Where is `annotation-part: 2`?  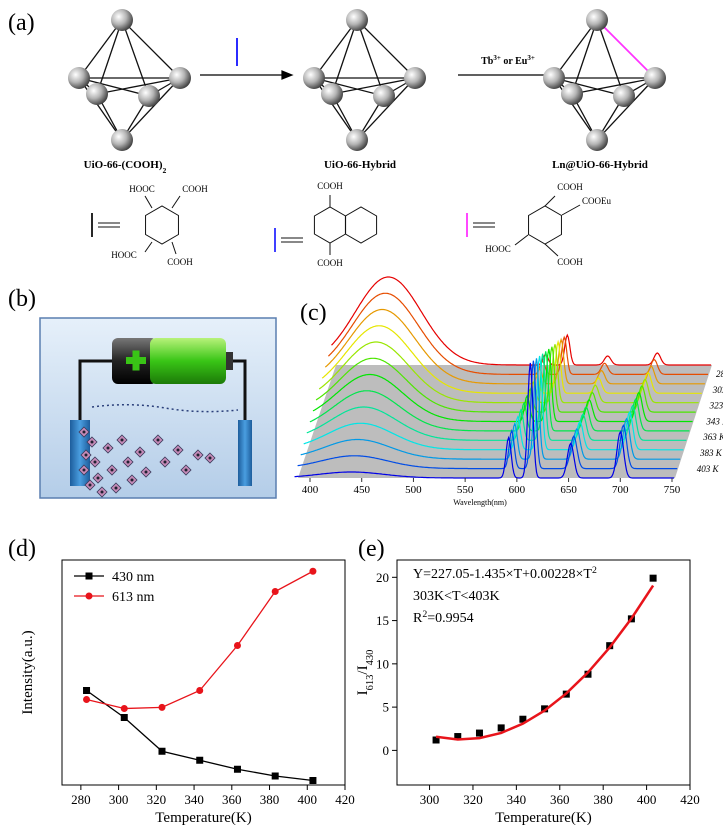
annotation-part: 2 is located at coordinates (594, 570).